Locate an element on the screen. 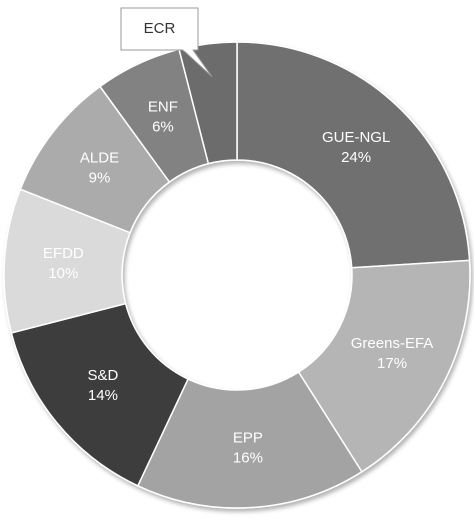 The height and width of the screenshot is (521, 474). slice-name: EPP is located at coordinates (248, 438).